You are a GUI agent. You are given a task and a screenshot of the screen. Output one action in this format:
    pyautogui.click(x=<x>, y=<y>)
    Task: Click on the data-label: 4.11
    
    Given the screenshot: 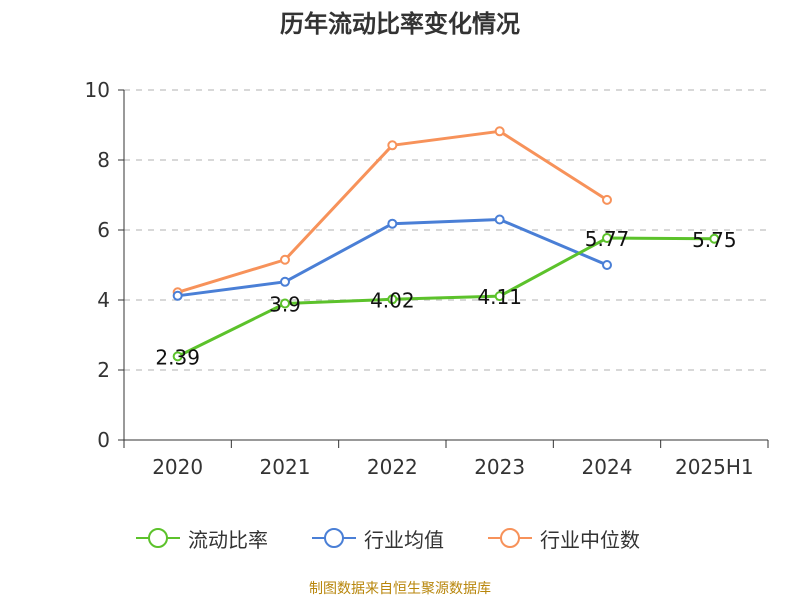 What is the action you would take?
    pyautogui.click(x=499, y=297)
    